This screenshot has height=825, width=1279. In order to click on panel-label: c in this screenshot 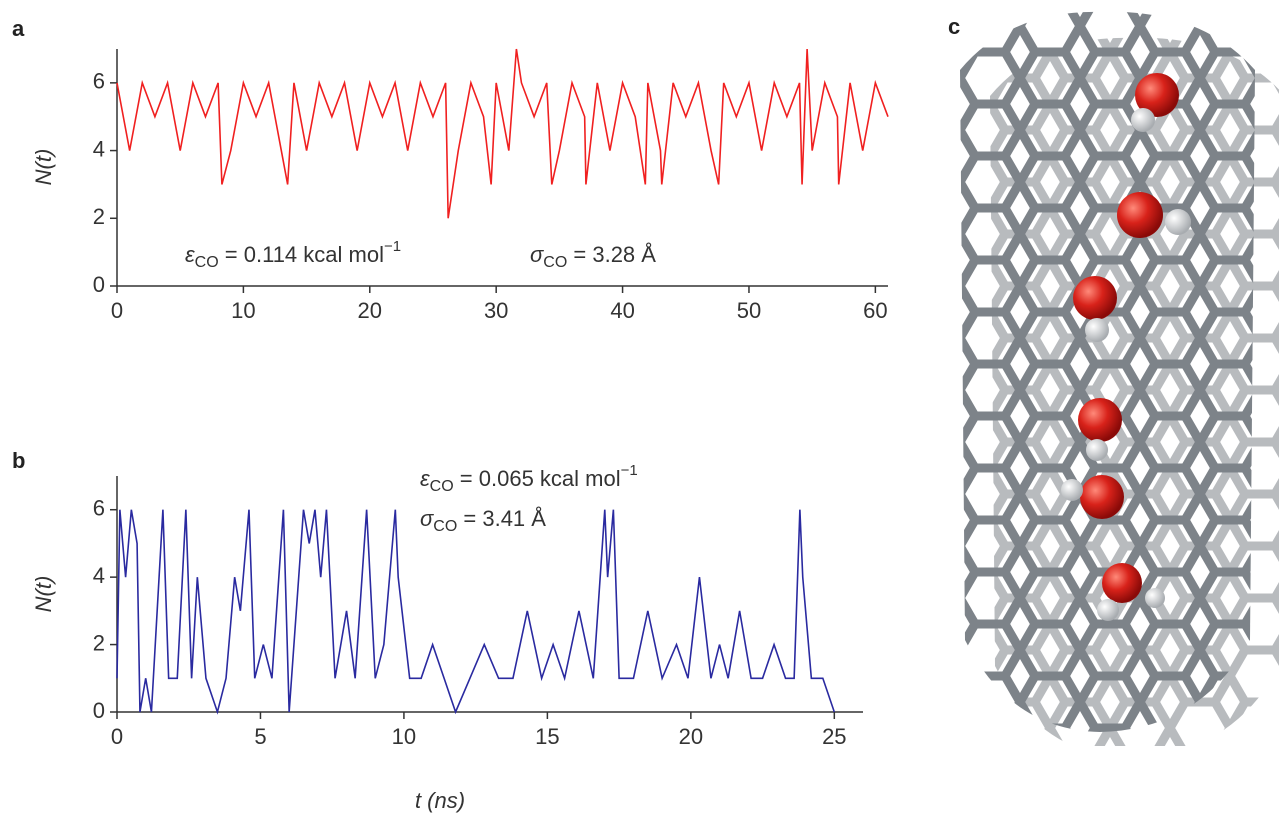, I will do `click(954, 26)`.